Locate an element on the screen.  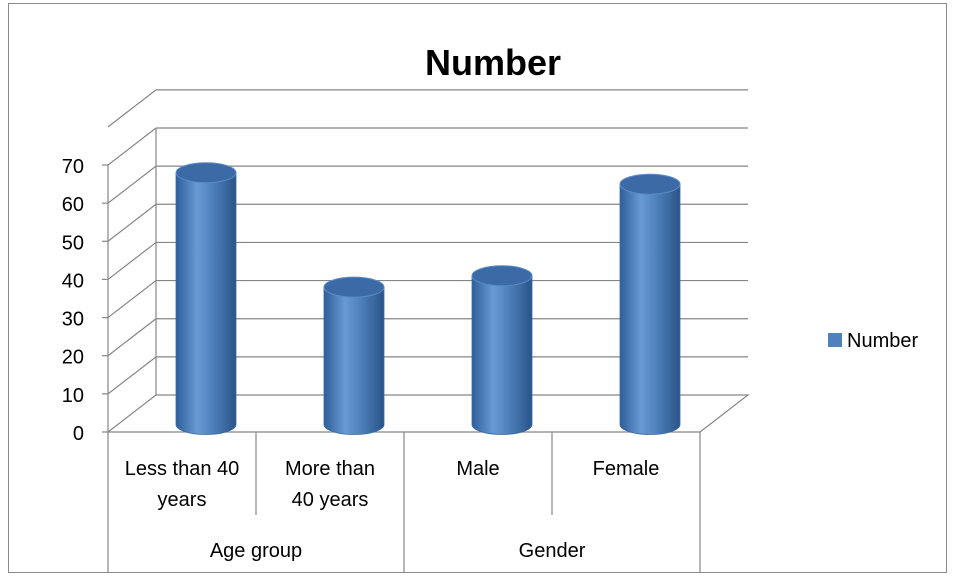
chart-title: Number is located at coordinates (493, 62).